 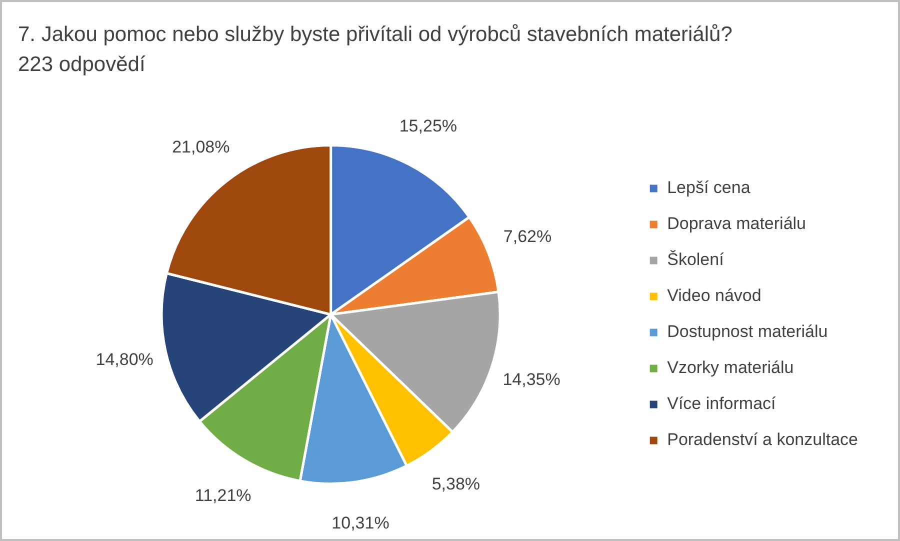 What do you see at coordinates (201, 147) in the screenshot?
I see `data-label: 21,08%` at bounding box center [201, 147].